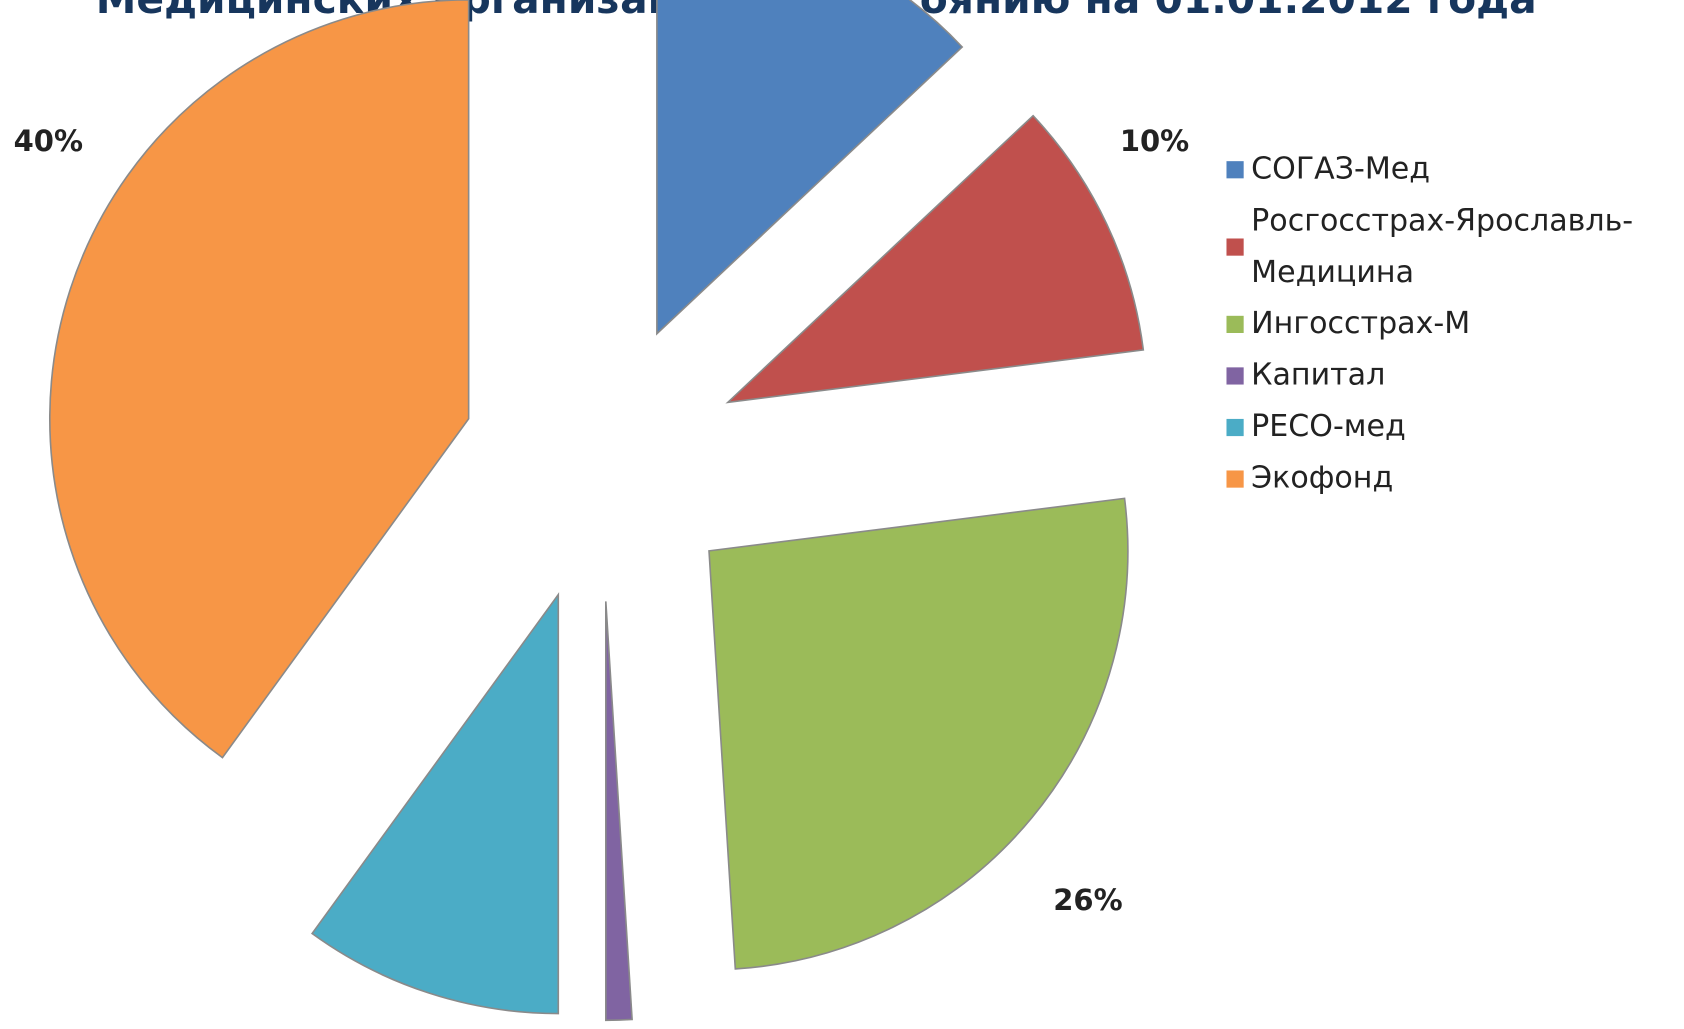  What do you see at coordinates (1360, 323) in the screenshot?
I see `legend-label: Ингосстрах-М` at bounding box center [1360, 323].